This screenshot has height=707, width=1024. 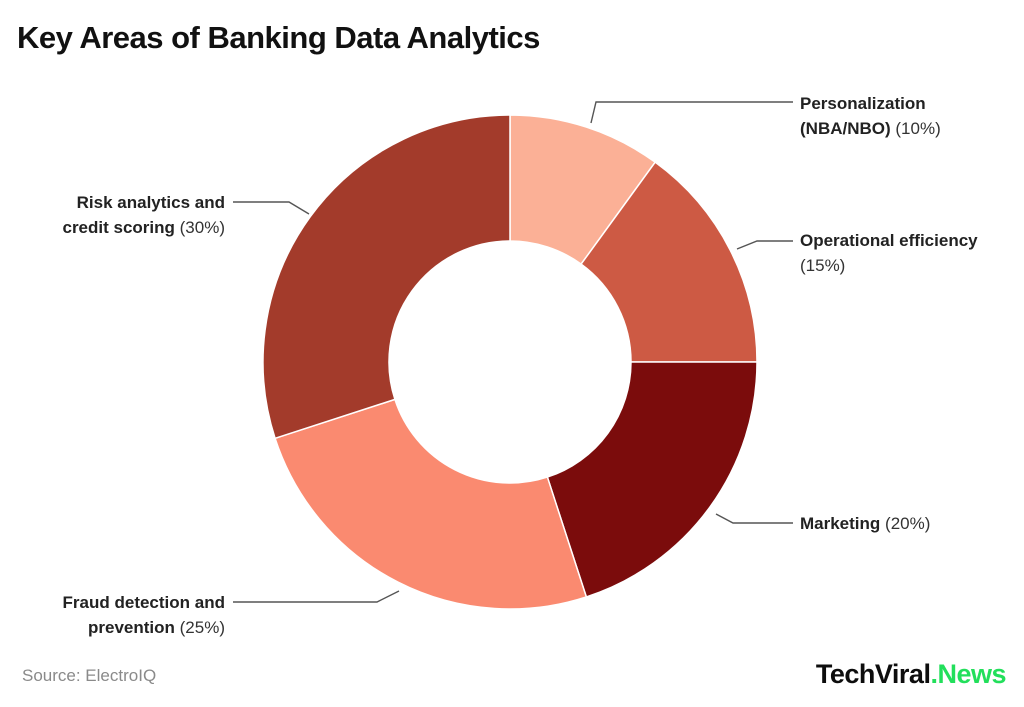 I want to click on callout-fraud-pct: (25%), so click(x=202, y=627).